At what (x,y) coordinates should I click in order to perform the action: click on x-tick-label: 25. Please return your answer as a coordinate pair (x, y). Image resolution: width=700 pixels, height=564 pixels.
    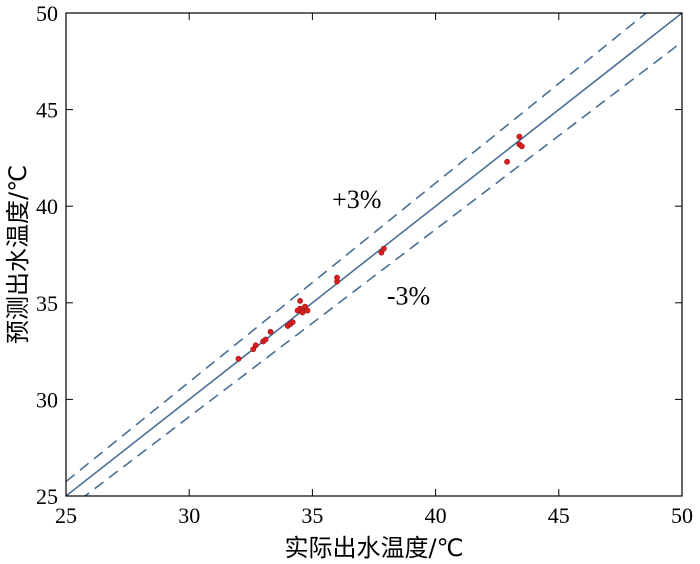
    Looking at the image, I should click on (66, 515).